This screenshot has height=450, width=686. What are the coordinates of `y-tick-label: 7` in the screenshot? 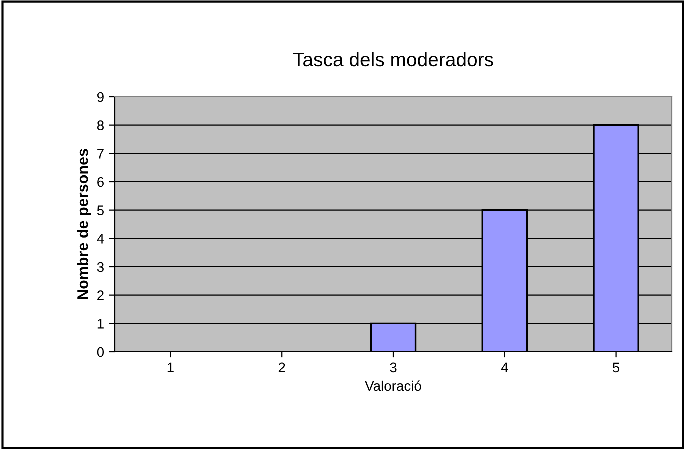 It's located at (101, 154).